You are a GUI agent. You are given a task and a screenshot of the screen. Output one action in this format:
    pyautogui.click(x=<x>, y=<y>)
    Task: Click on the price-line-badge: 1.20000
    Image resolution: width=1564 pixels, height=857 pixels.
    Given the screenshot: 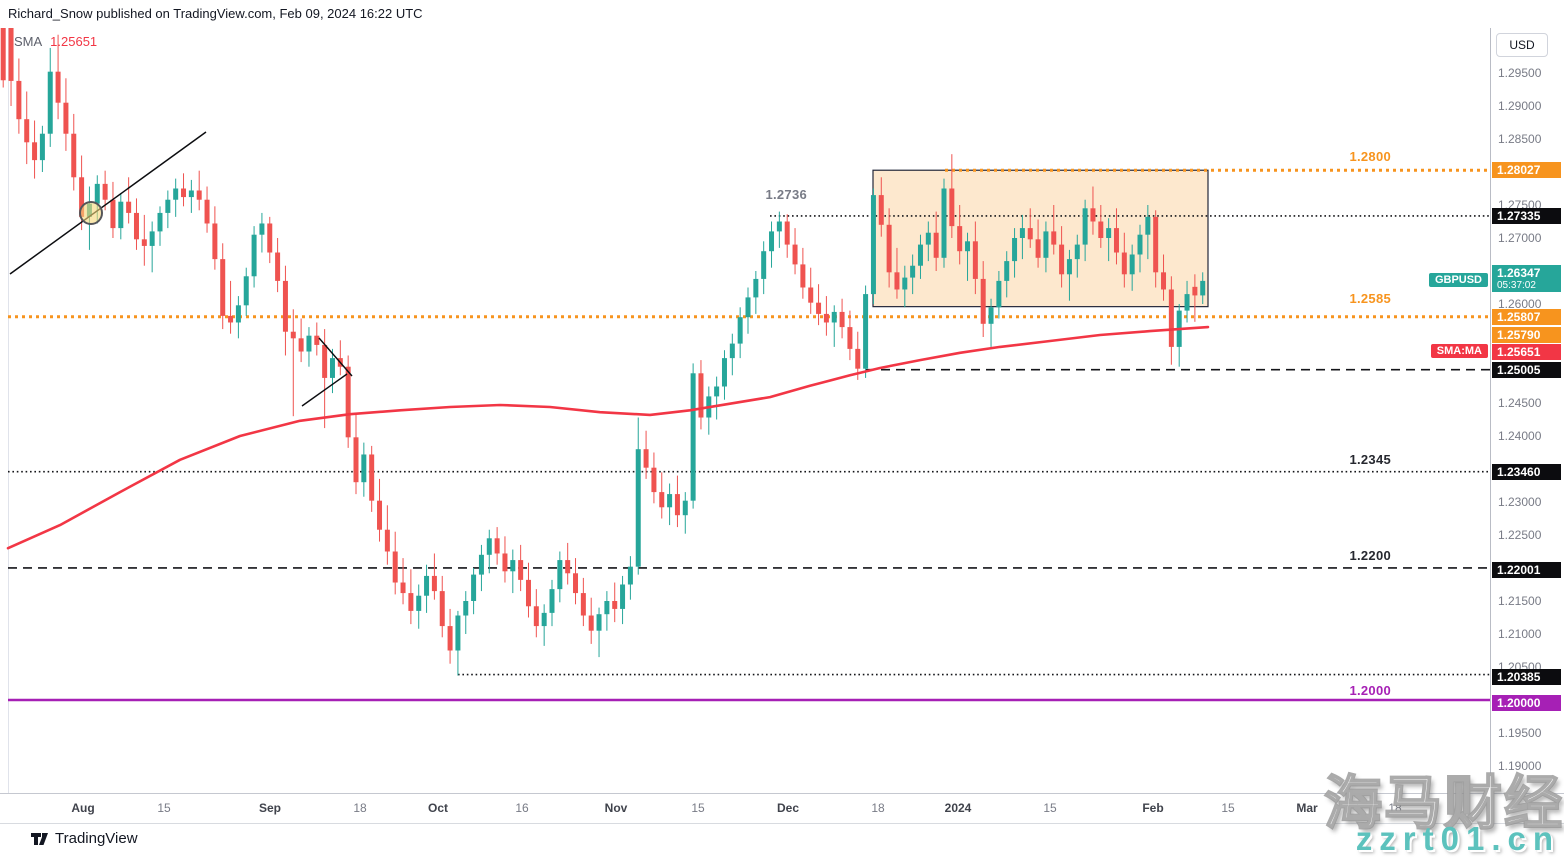 What is the action you would take?
    pyautogui.click(x=1526, y=703)
    